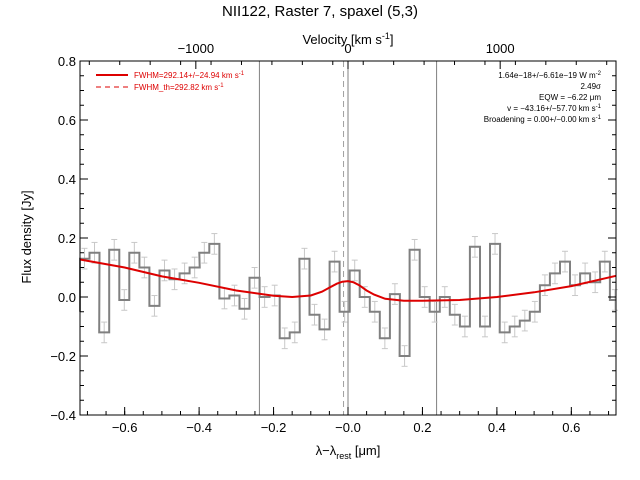 This screenshot has height=480, width=640. Describe the element at coordinates (63, 356) in the screenshot. I see `y-tick-label: −0.2` at that location.